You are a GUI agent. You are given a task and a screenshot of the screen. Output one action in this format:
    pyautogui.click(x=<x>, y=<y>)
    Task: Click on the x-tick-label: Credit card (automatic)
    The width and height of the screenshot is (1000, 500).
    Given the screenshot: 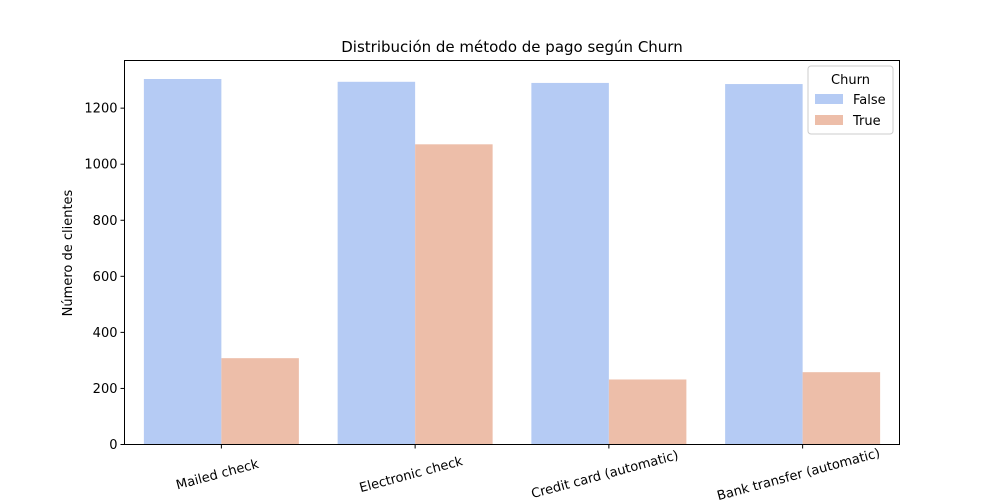 What is the action you would take?
    pyautogui.click(x=605, y=474)
    